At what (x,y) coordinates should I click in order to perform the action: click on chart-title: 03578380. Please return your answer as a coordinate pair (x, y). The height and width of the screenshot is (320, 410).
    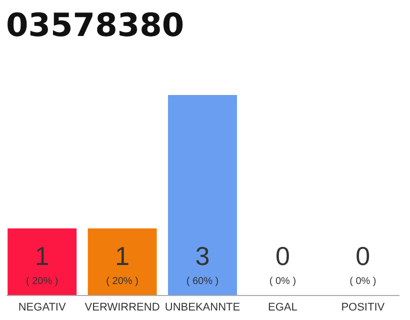
    Looking at the image, I should click on (95, 25).